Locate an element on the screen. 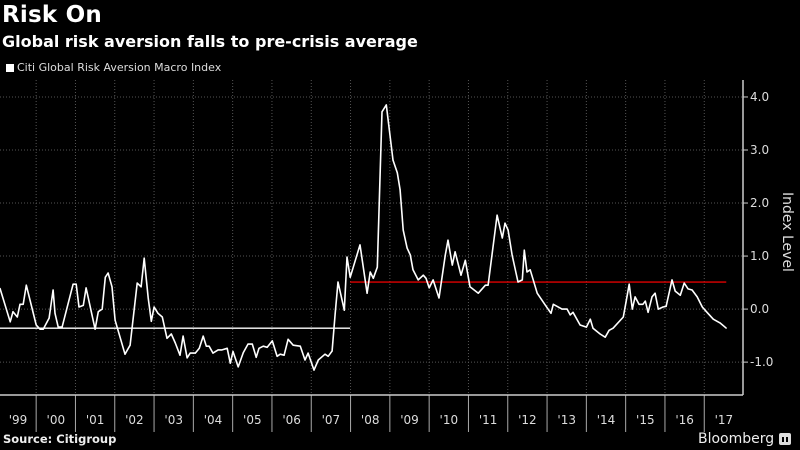 This screenshot has height=450, width=800. x-tick-label: '07 is located at coordinates (331, 420).